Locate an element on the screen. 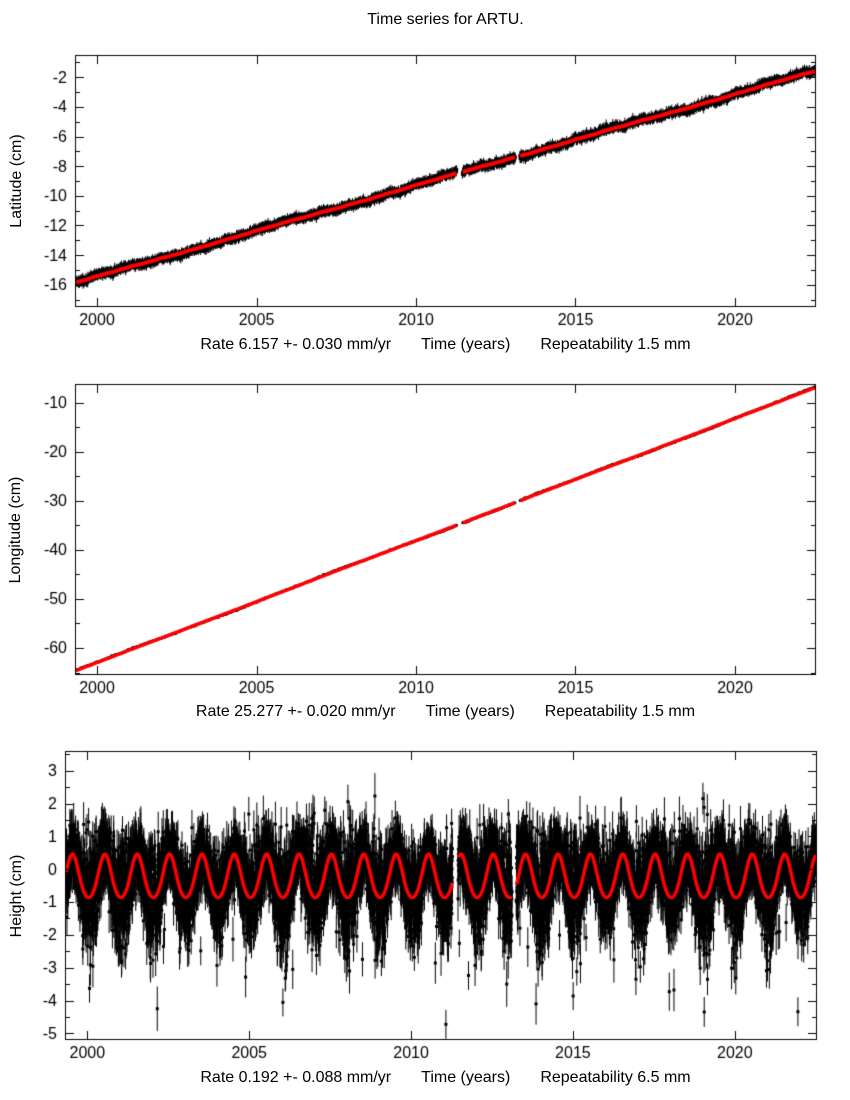  longitude-x-axis-label: Time (years) is located at coordinates (470, 711).